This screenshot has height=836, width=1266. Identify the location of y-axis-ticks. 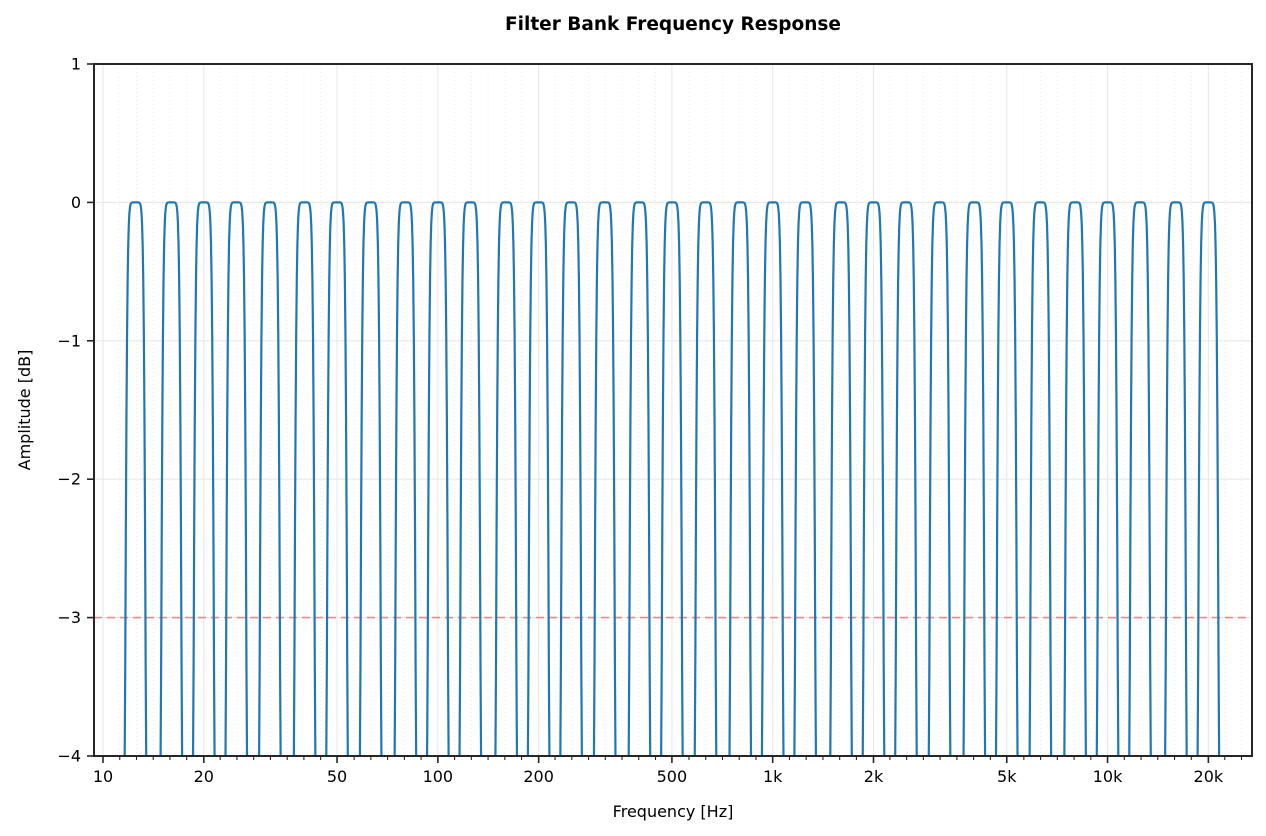
(90, 410).